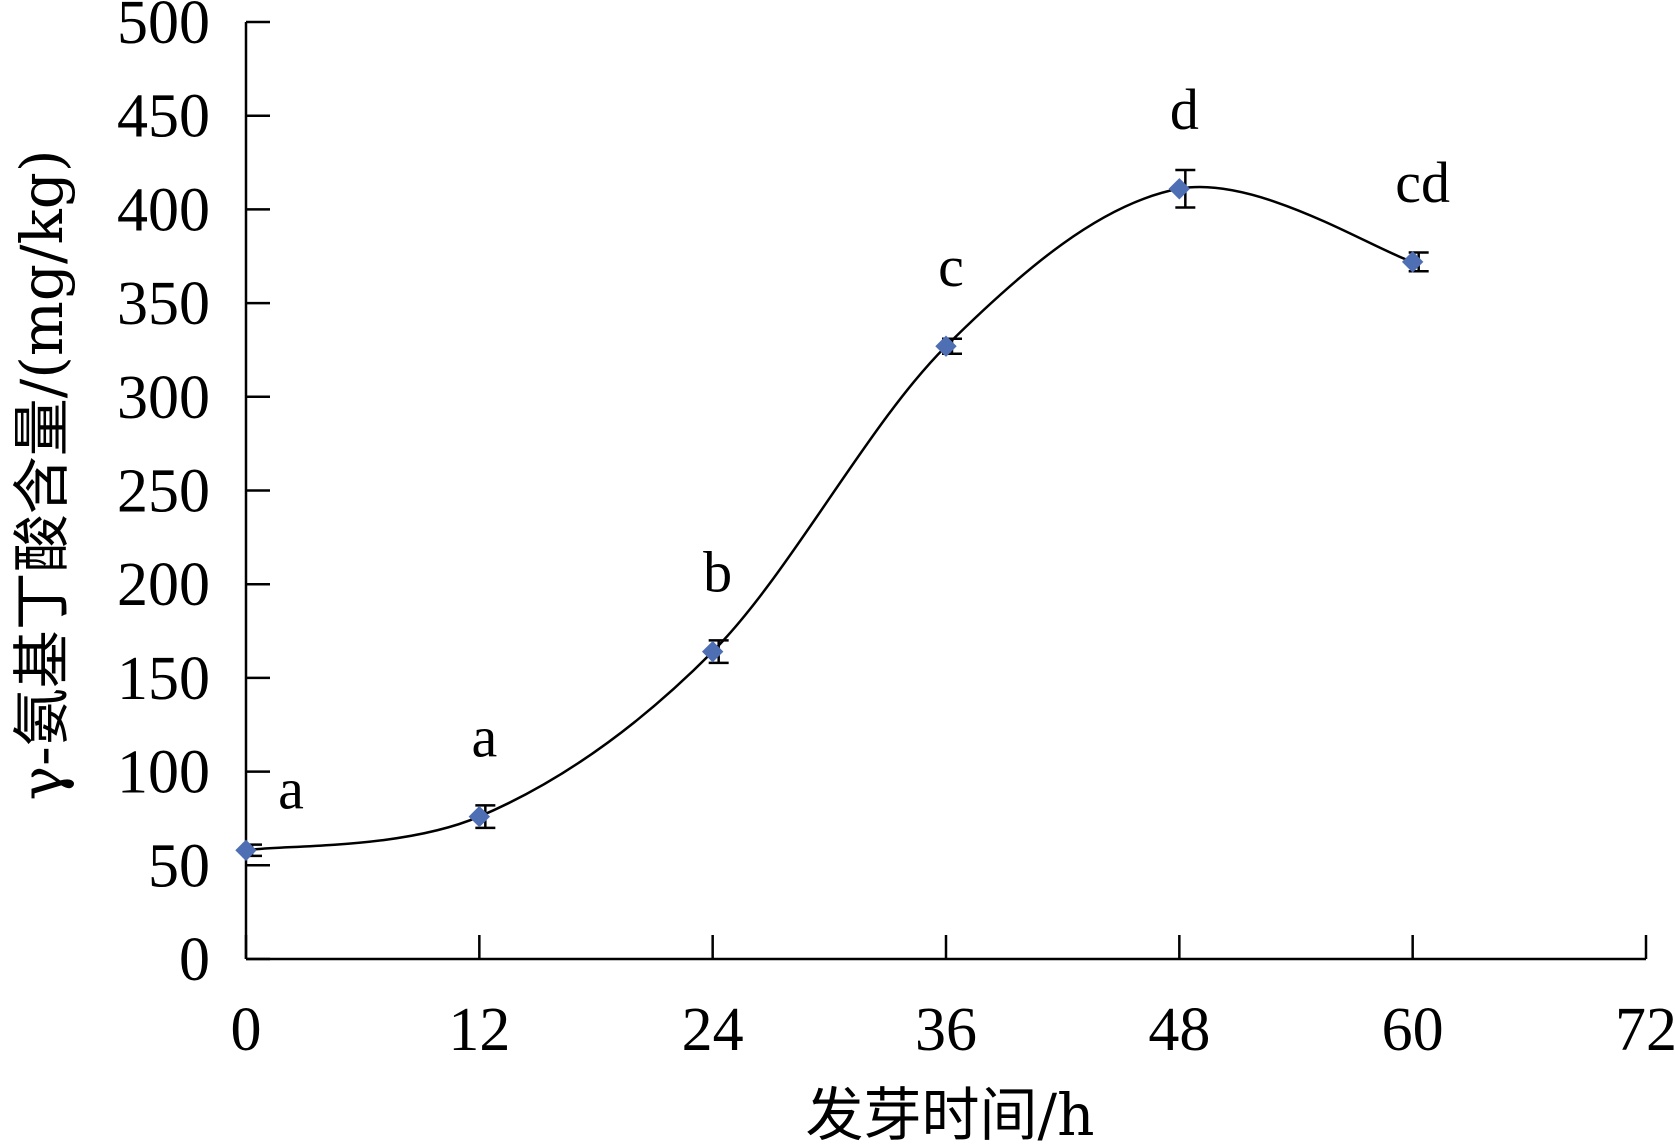  I want to click on y-tick-label: 450, so click(163, 117).